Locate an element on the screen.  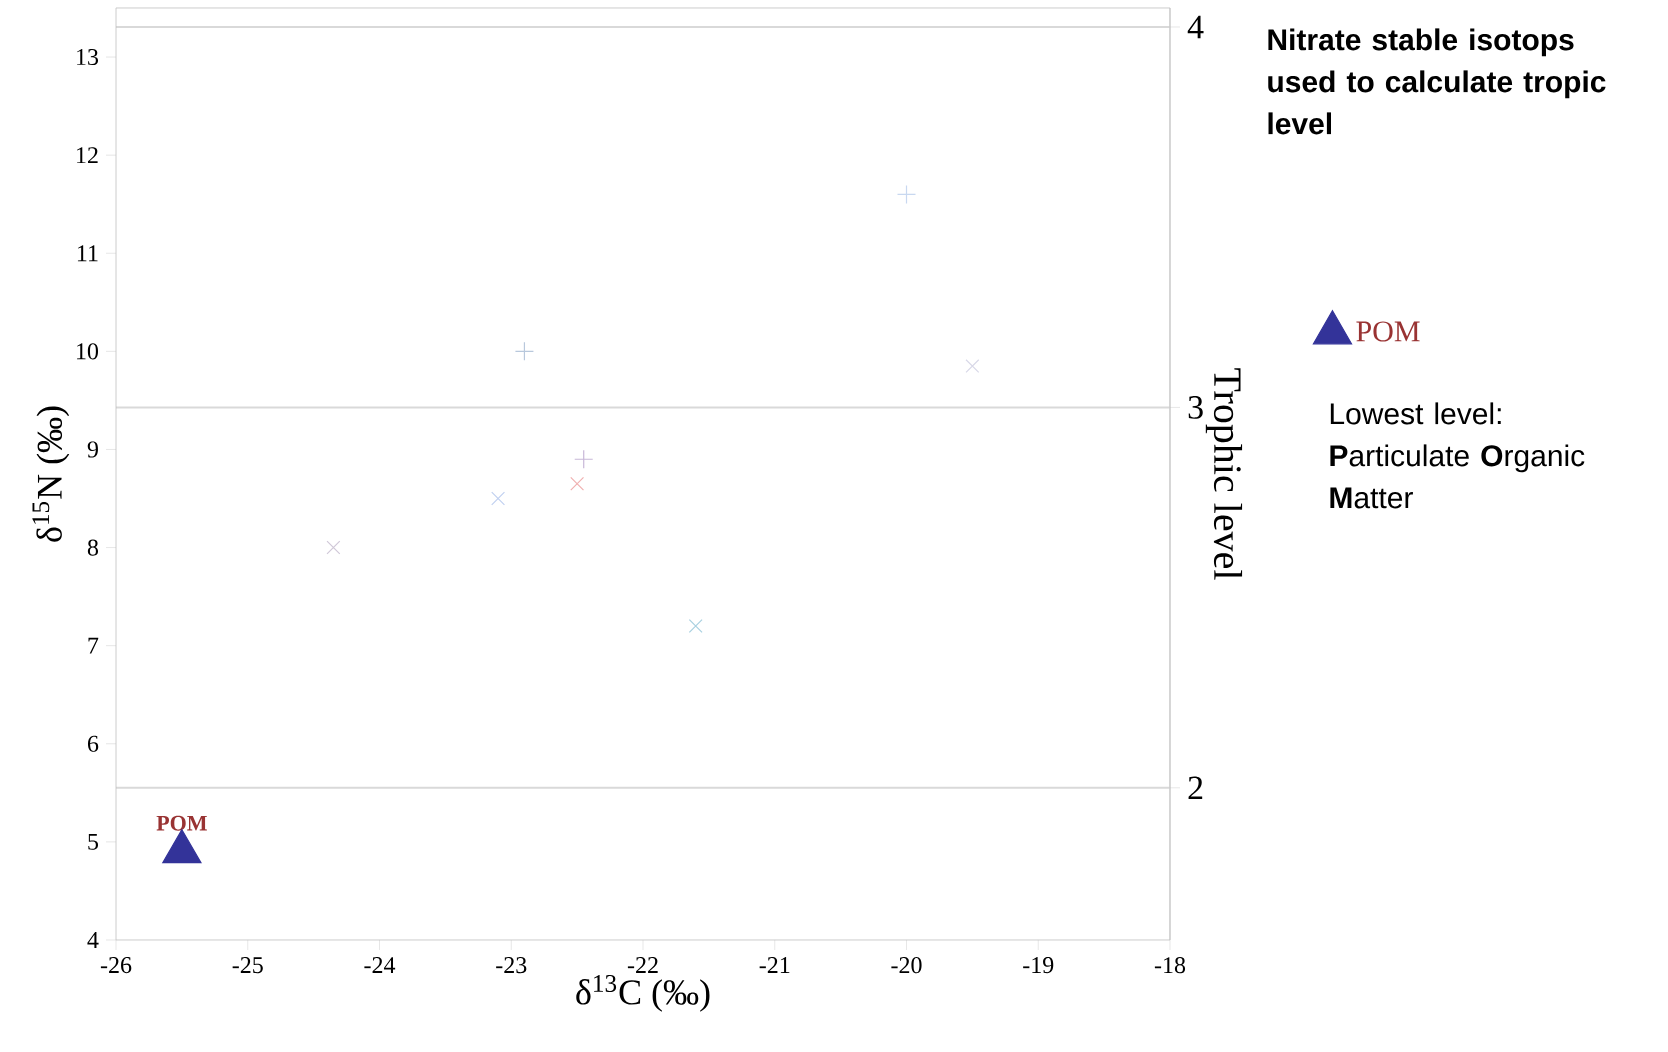
x-tick-label: -23 is located at coordinates (511, 965).